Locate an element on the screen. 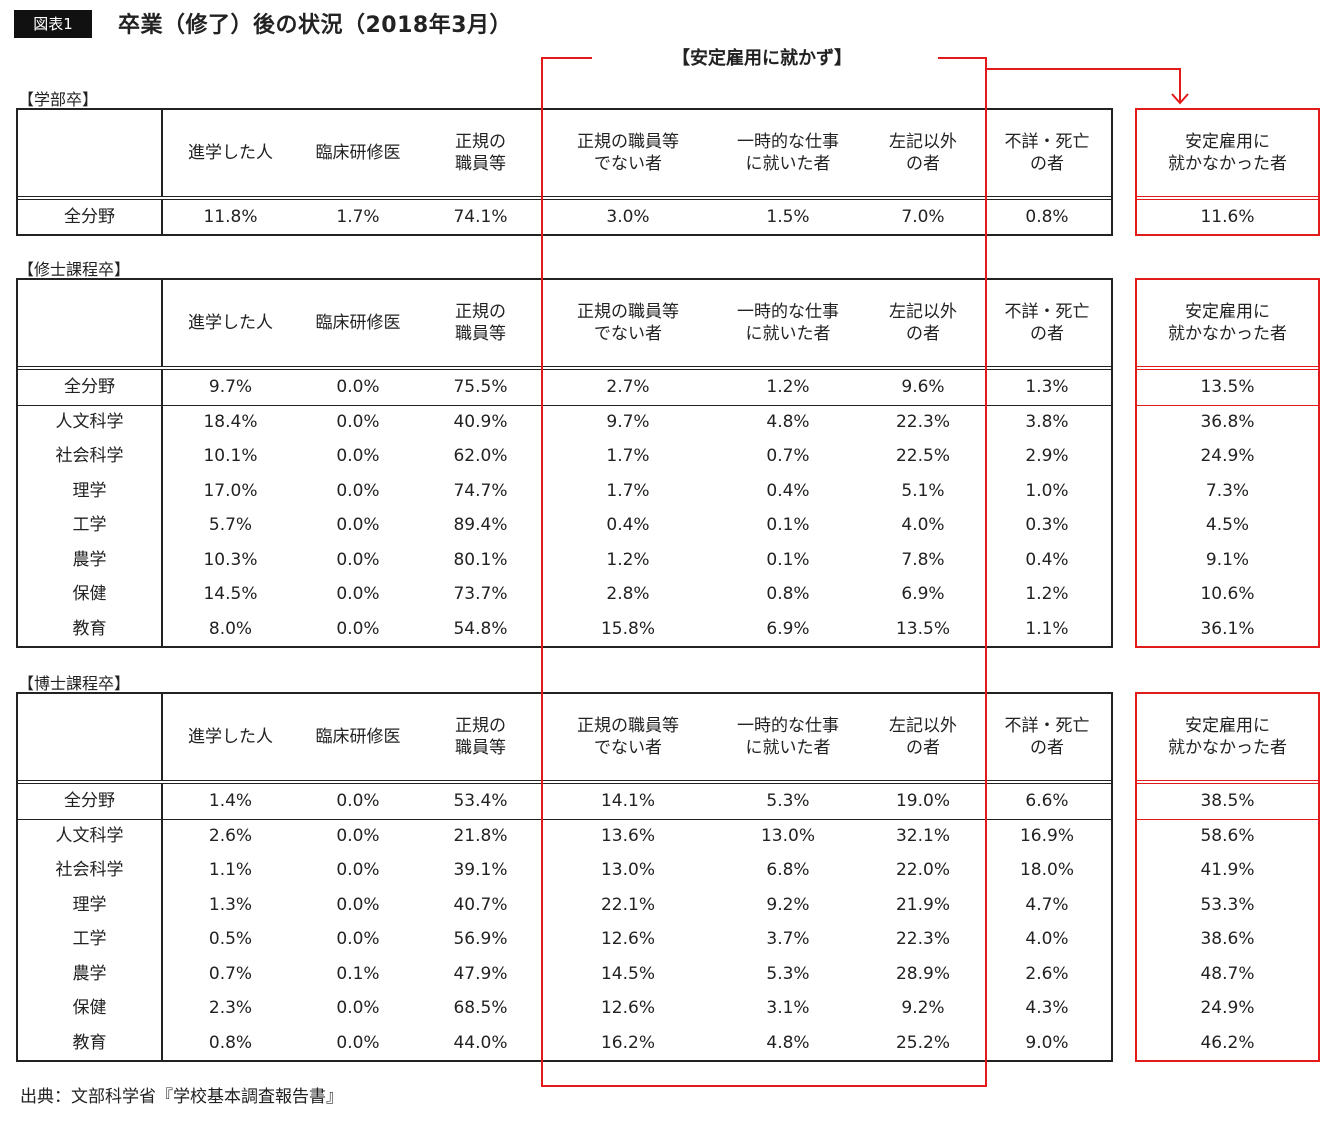 The image size is (1340, 1134). table-cell: 15.8% is located at coordinates (627, 628).